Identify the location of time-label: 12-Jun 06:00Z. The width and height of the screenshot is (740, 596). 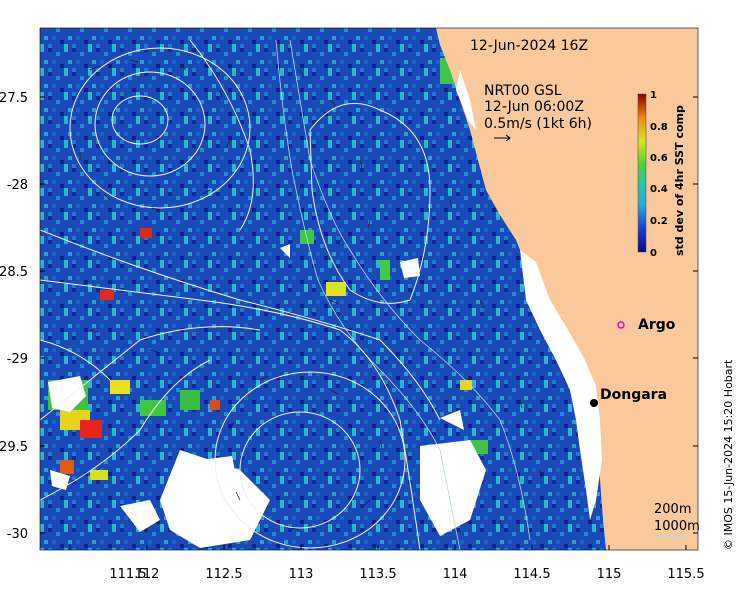
(534, 107).